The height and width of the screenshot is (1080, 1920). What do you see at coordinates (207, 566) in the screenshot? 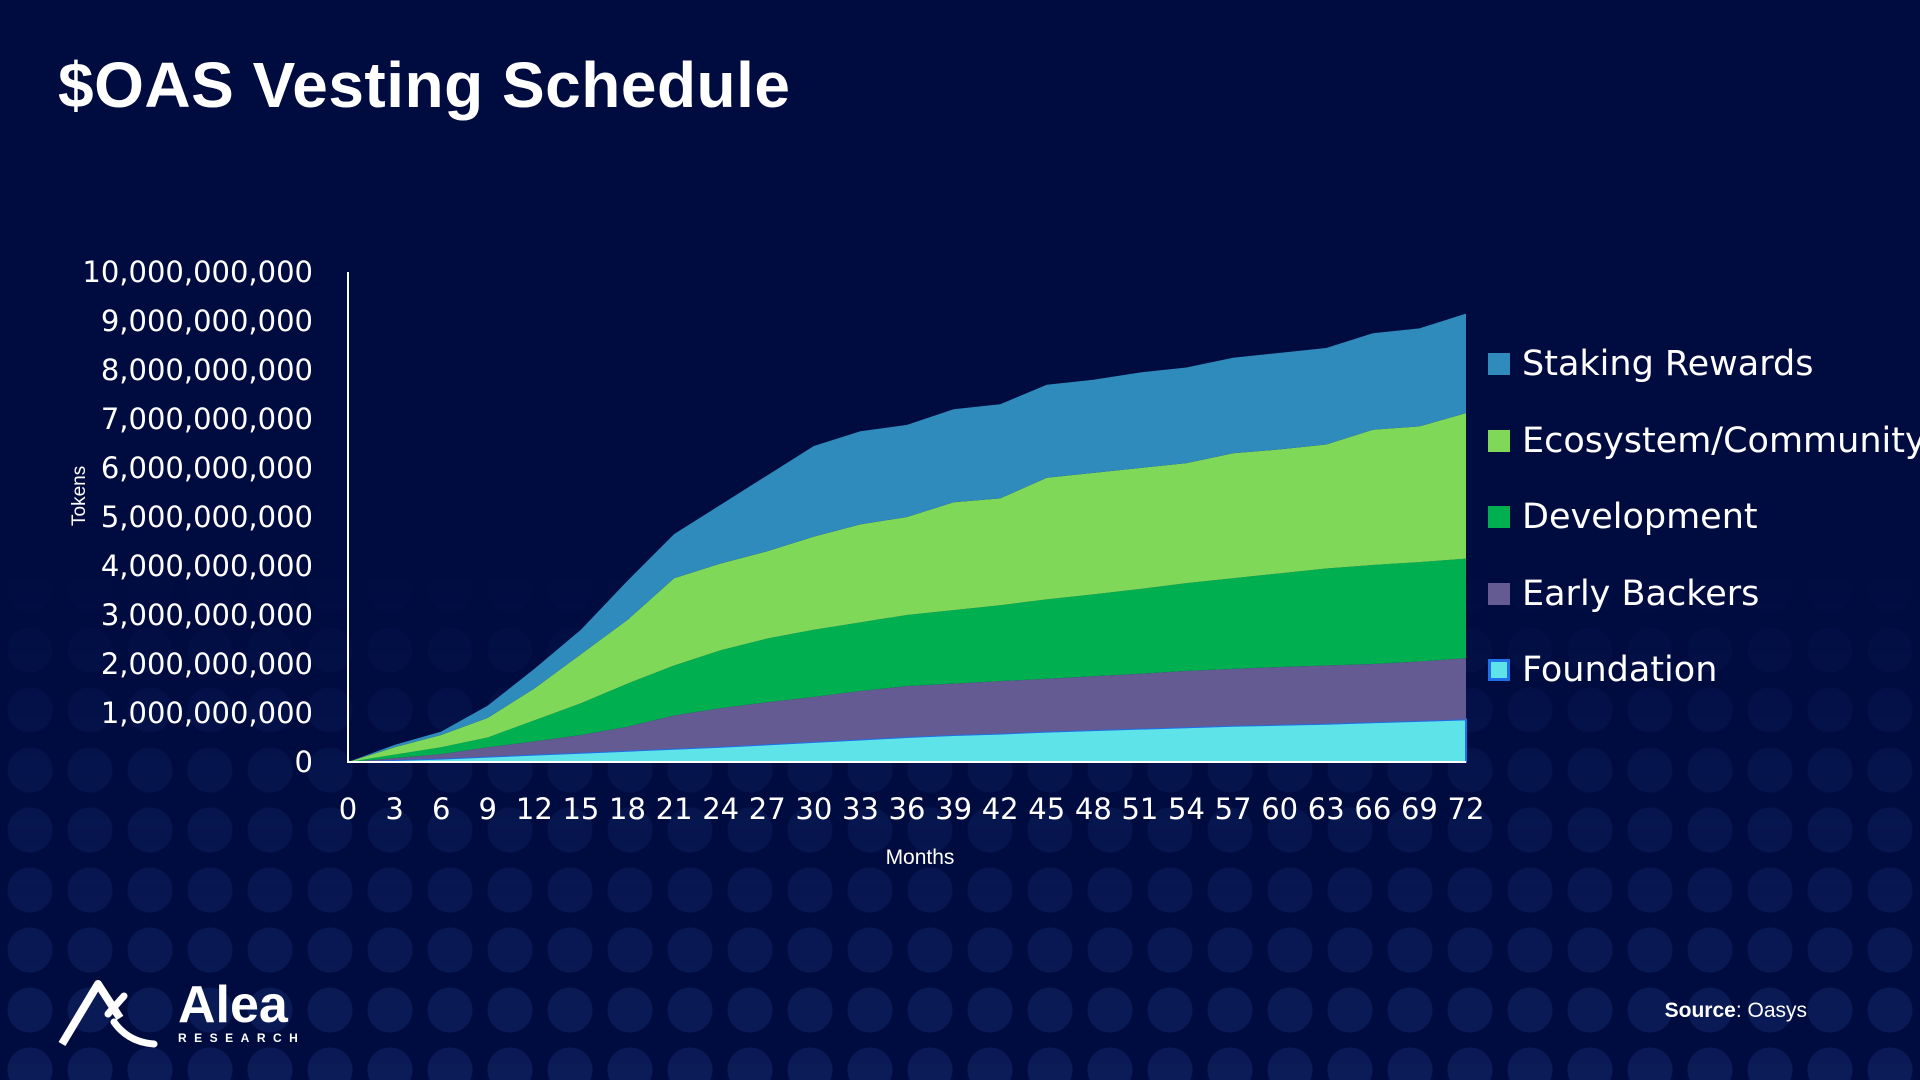
I see `y-tick-label: 4,000,000,000` at bounding box center [207, 566].